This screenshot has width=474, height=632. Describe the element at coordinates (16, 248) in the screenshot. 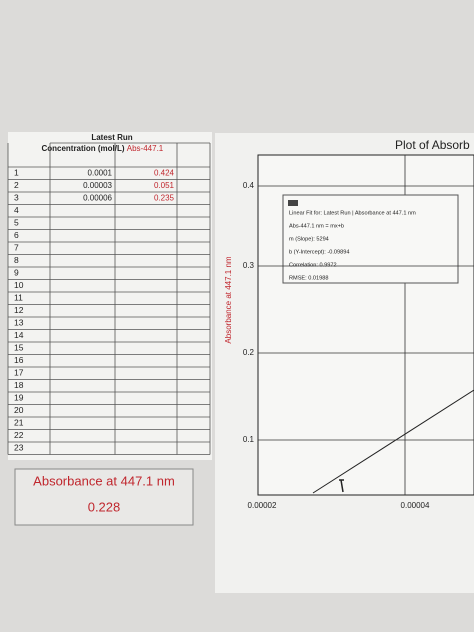

I see `row-number: 7` at that location.